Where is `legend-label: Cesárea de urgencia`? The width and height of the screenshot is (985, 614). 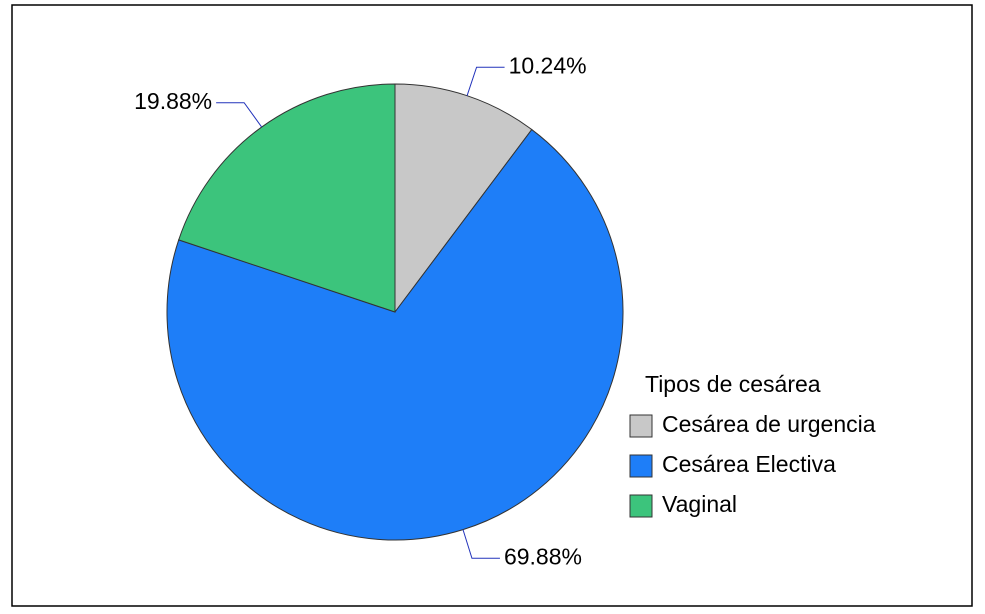
legend-label: Cesárea de urgencia is located at coordinates (769, 424).